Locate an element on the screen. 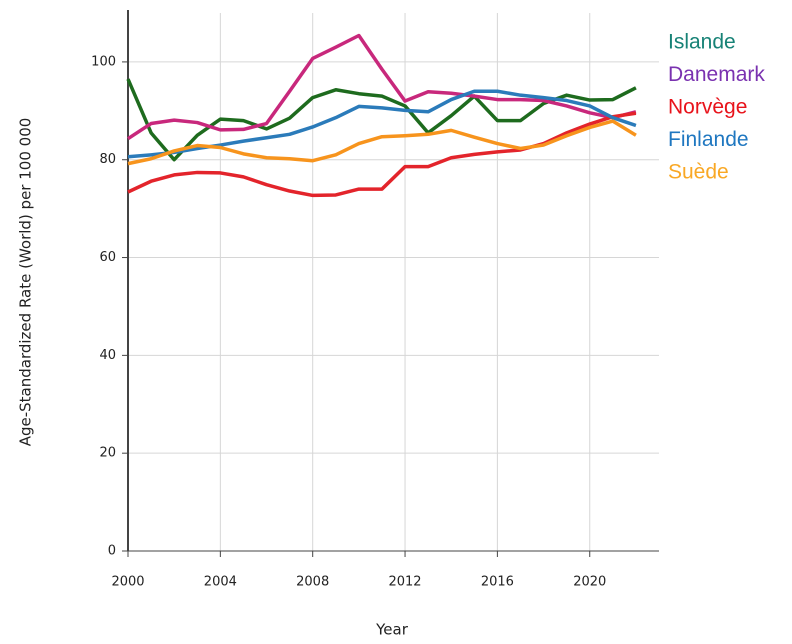 This screenshot has width=792, height=644. x-tick-label: 2012 is located at coordinates (404, 582).